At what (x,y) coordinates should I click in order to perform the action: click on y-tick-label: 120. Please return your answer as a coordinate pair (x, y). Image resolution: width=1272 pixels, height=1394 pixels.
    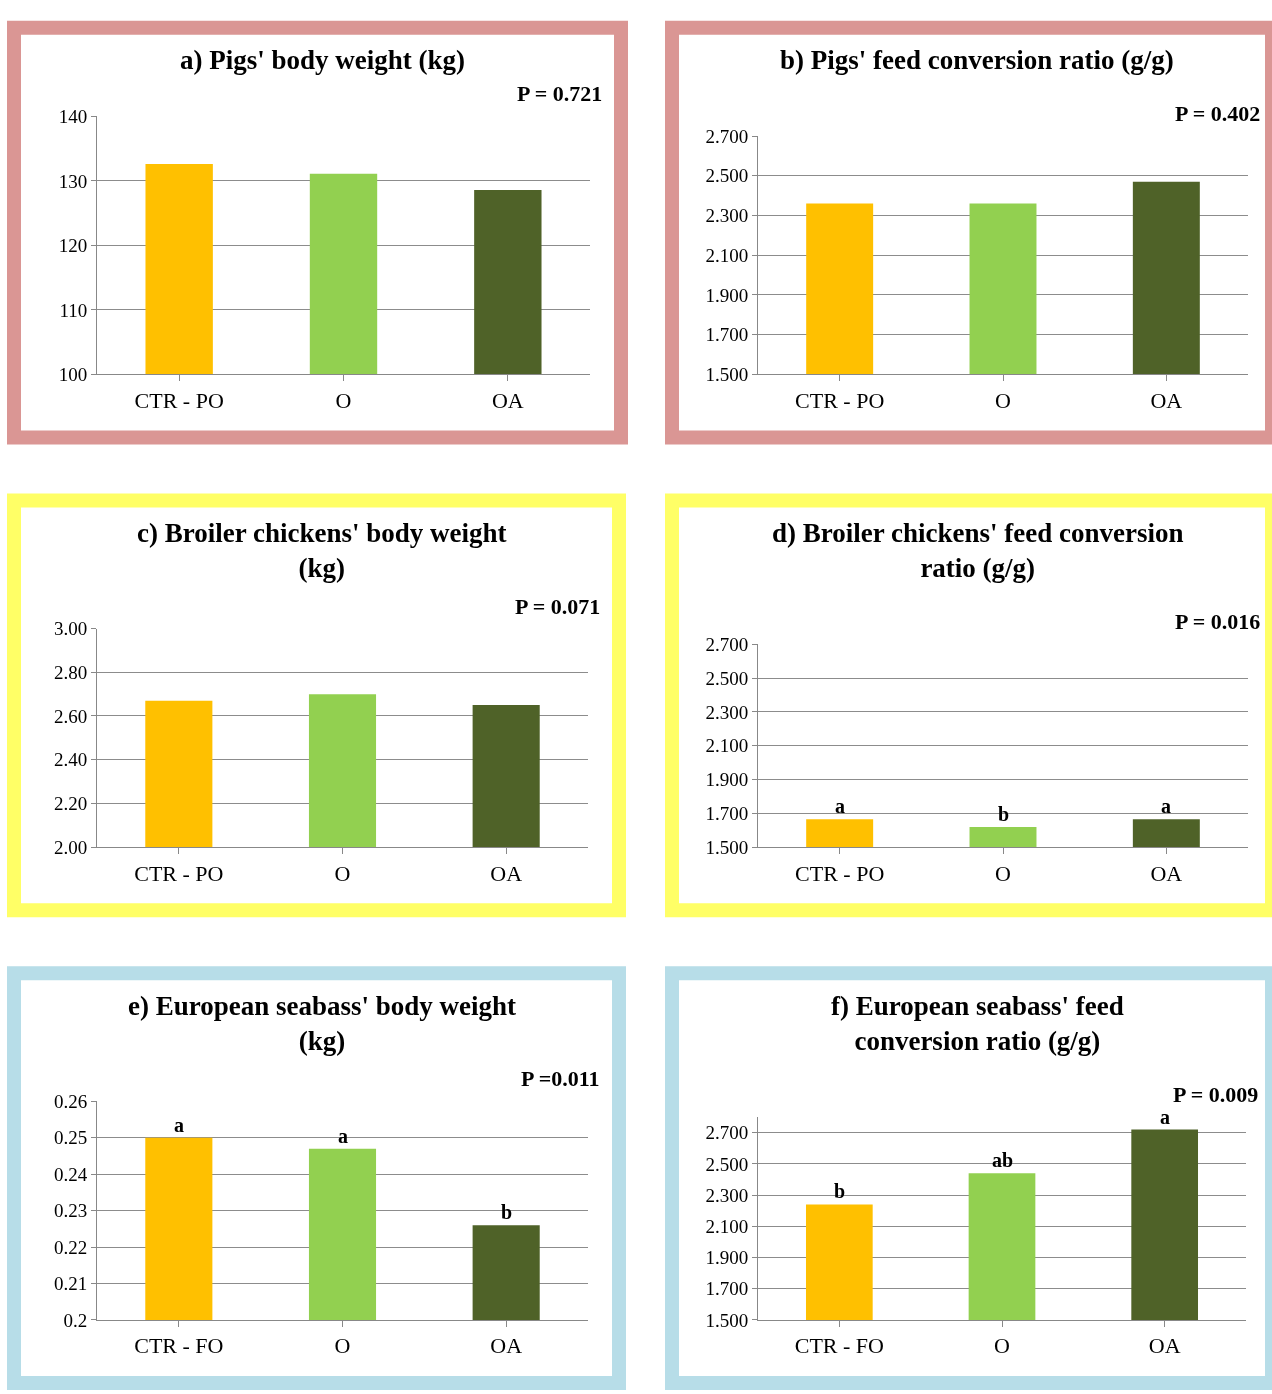
    Looking at the image, I should click on (73, 246).